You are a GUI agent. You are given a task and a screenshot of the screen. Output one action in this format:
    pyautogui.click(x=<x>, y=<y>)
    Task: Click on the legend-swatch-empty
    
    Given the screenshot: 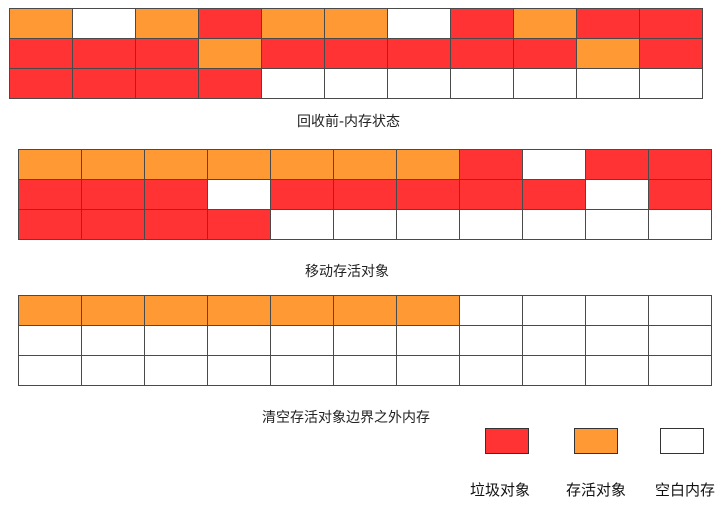 What is the action you would take?
    pyautogui.click(x=682, y=441)
    